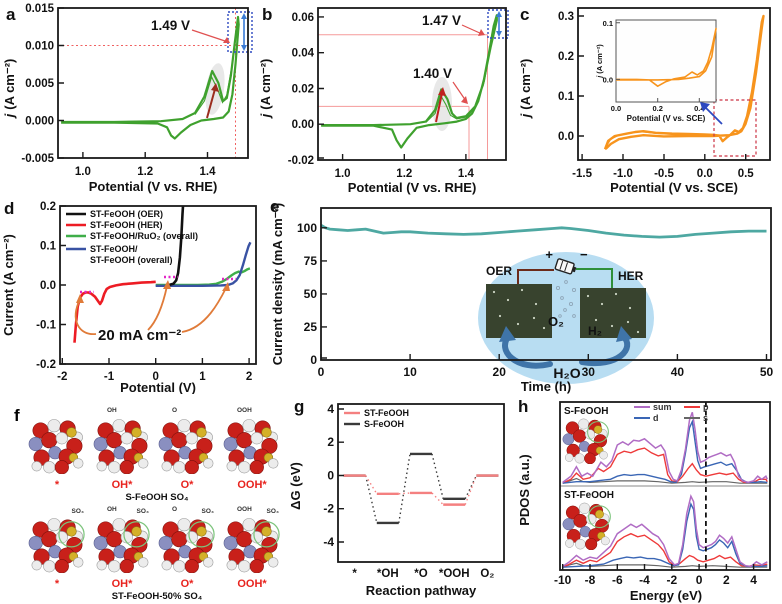 The image size is (782, 604). Describe the element at coordinates (665, 465) in the screenshot. I see `pdos-p-curve` at that location.